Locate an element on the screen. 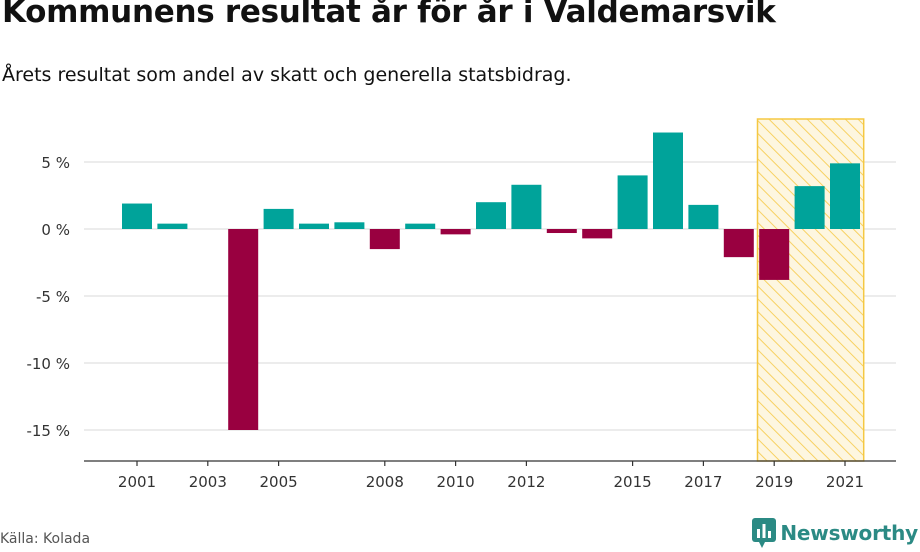 The width and height of the screenshot is (920, 552). y-tick-label: 0 % is located at coordinates (55, 230).